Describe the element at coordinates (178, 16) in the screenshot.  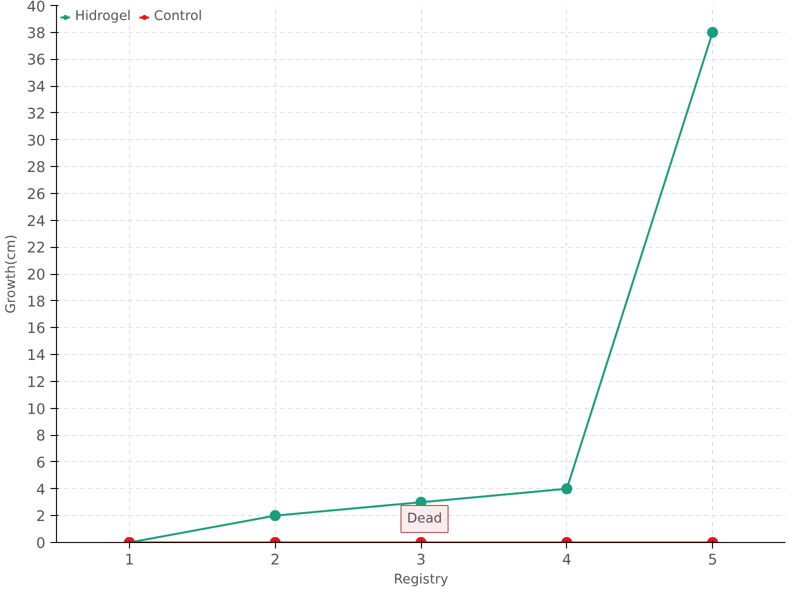
I see `legend-label: Control` at that location.